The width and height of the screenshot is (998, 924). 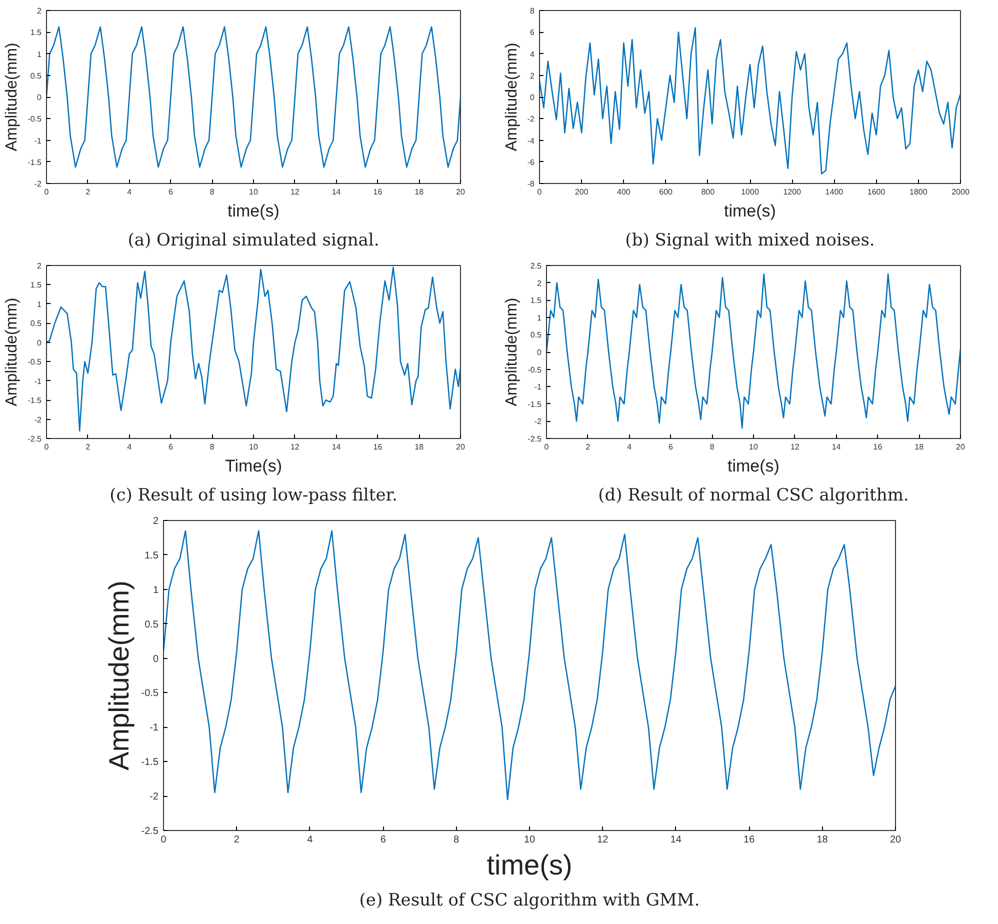 I want to click on x-tick-label: 800, so click(x=708, y=192).